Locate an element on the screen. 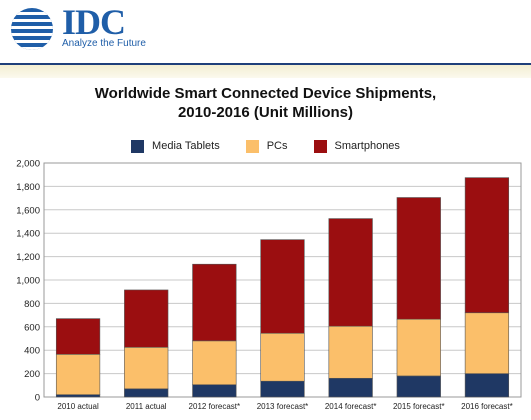 The height and width of the screenshot is (420, 531). logo-text: IDC is located at coordinates (94, 22).